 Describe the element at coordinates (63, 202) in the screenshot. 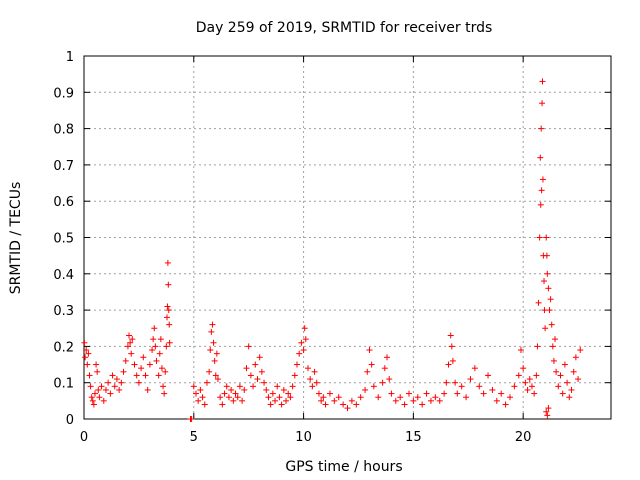

I see `y-tick-label: 0.6` at that location.